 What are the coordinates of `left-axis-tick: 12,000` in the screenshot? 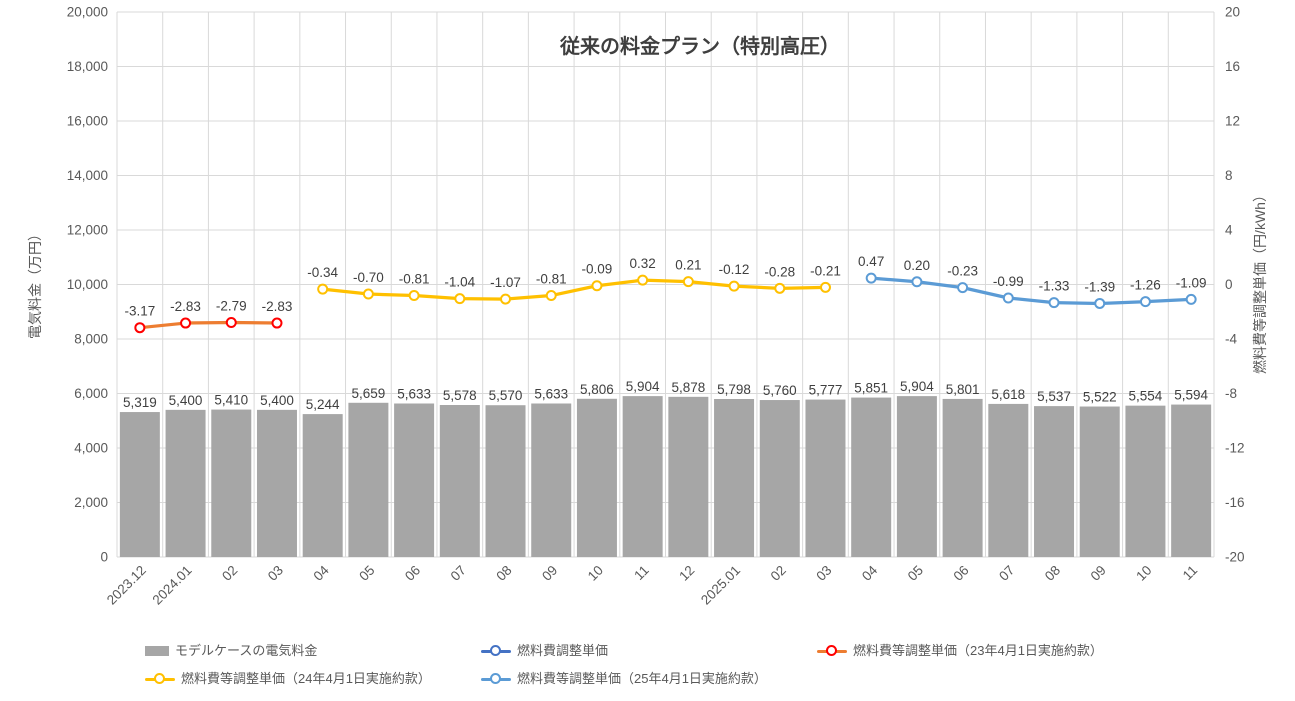 It's located at (87, 230).